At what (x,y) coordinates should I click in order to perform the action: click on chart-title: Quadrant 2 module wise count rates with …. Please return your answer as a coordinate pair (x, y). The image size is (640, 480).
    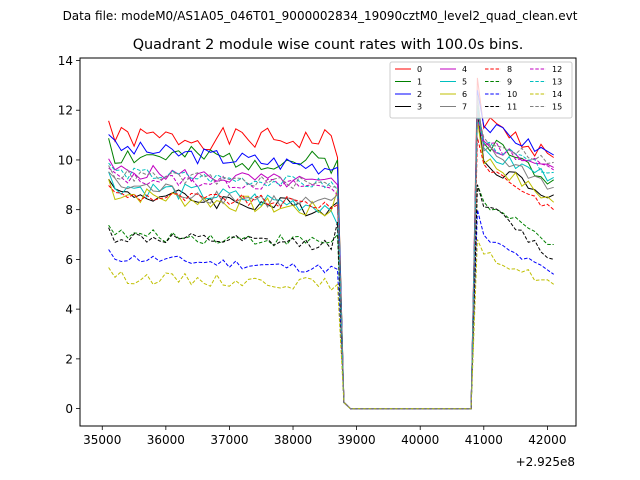
    Looking at the image, I should click on (328, 45).